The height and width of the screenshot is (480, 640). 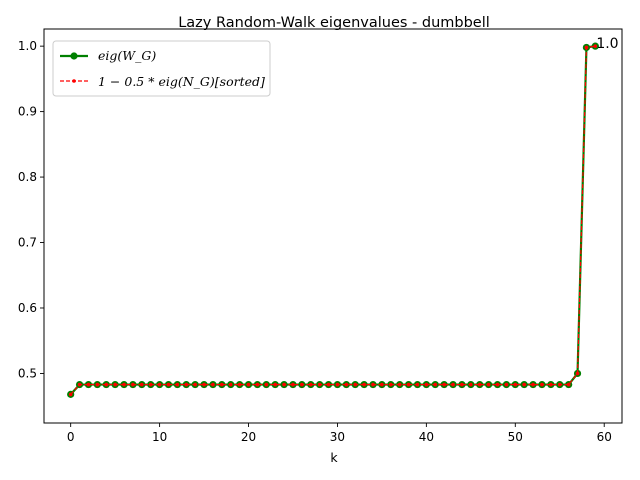 I want to click on y-axis: 0.5 0.6 0.7 0.8 0.9 1.0, so click(x=31, y=209).